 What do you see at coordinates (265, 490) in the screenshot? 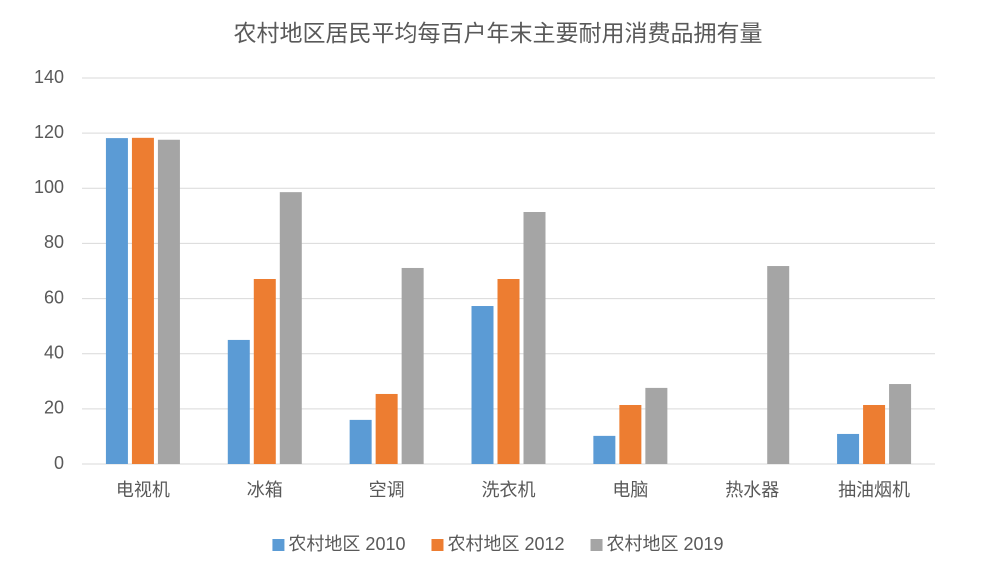
I see `x-tick-label: 冰箱` at bounding box center [265, 490].